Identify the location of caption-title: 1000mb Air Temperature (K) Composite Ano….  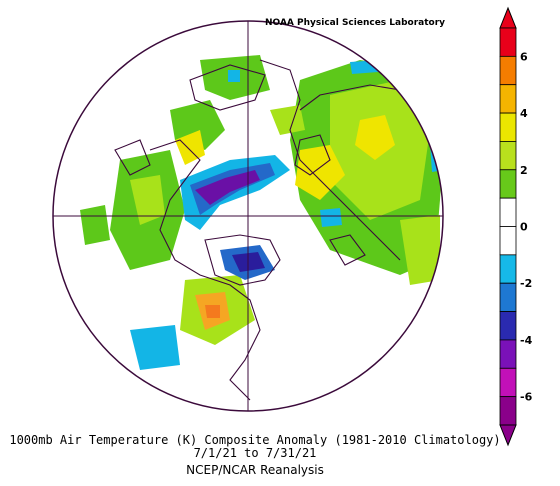
(255, 440).